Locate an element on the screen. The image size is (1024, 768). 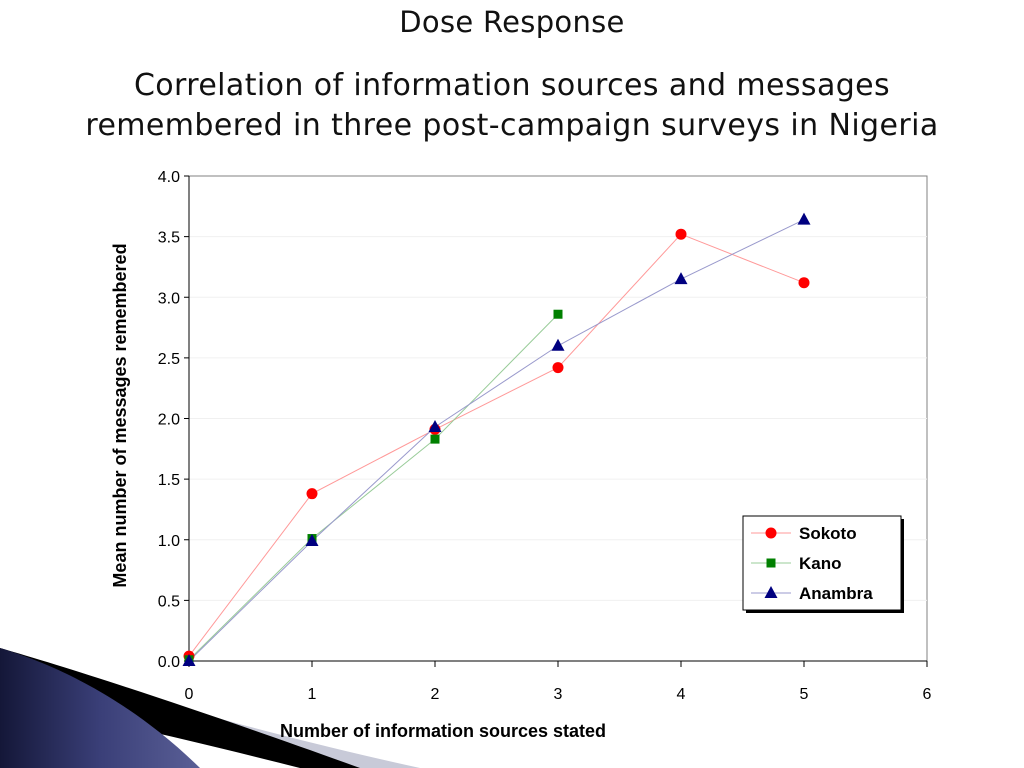
y-tick-label: 0.0 is located at coordinates (169, 662).